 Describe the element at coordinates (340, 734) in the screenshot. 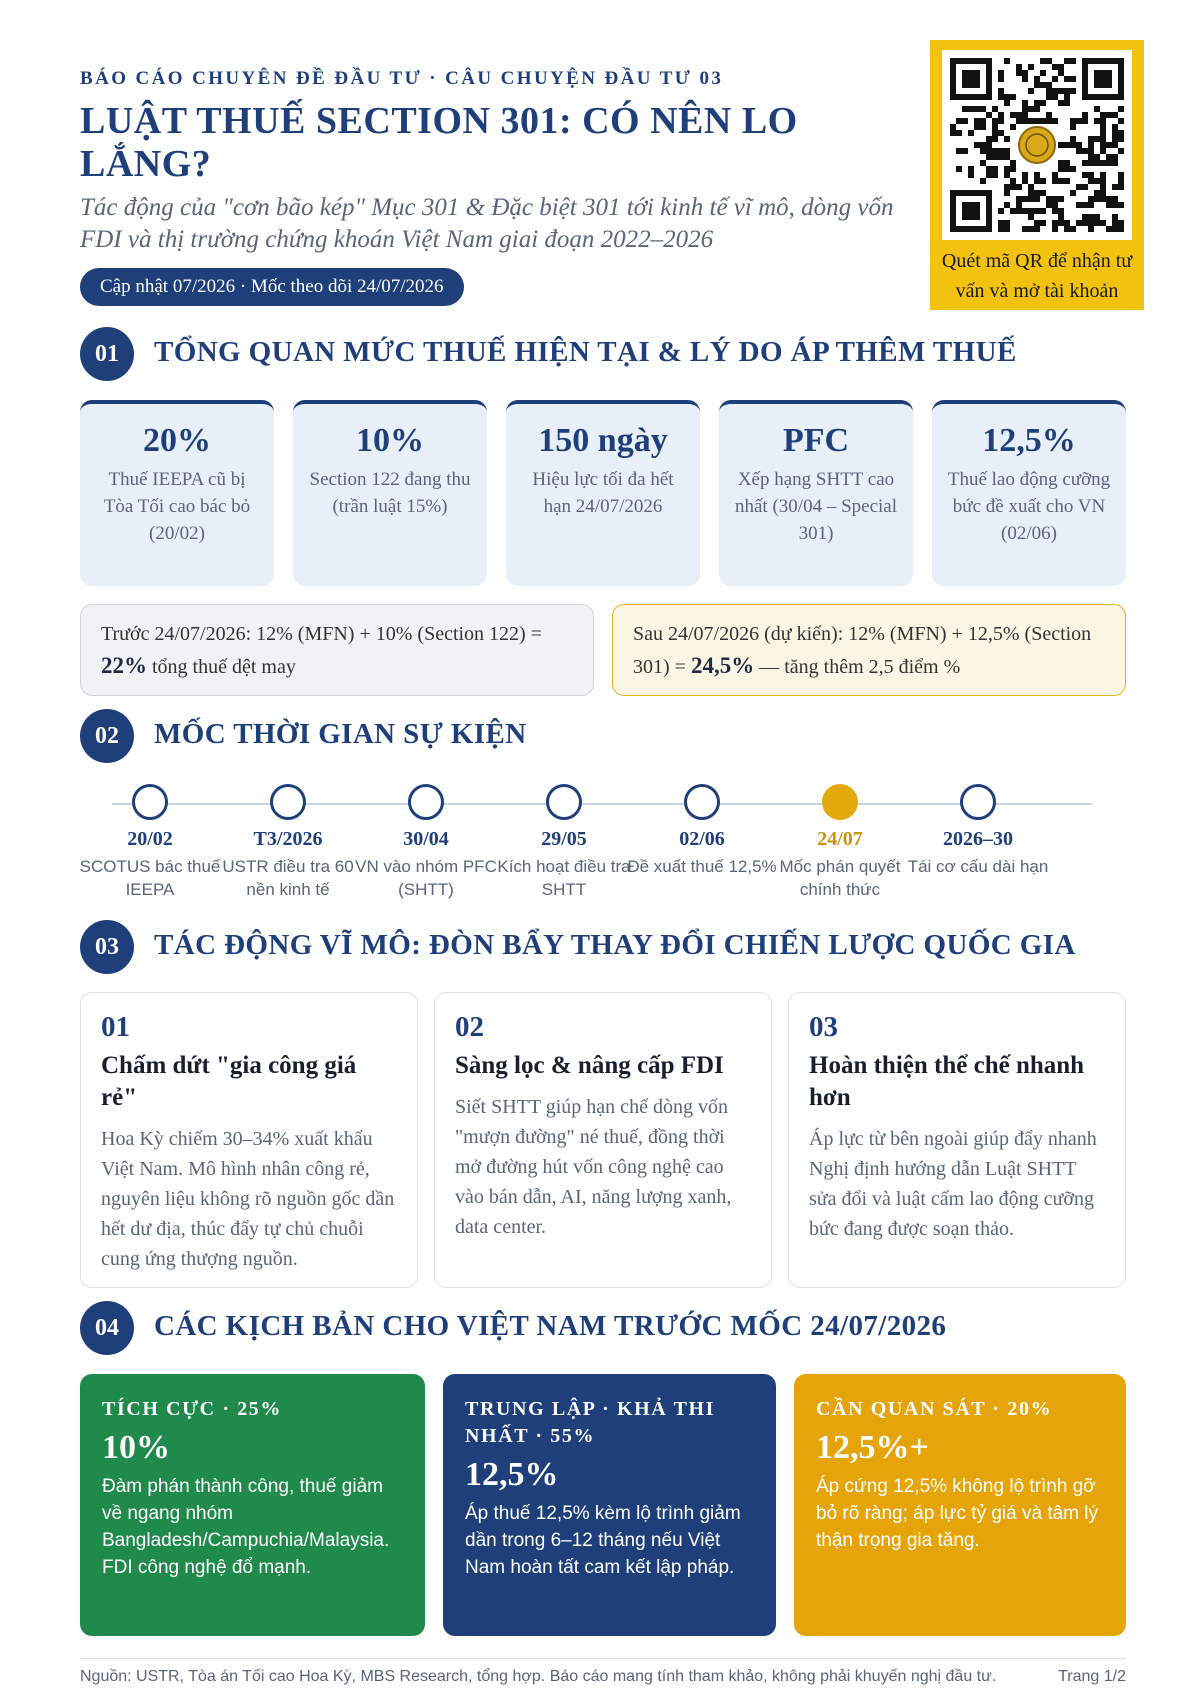

I see `section-title-02: MỐC THỜI GIAN SỰ KIỆN` at that location.